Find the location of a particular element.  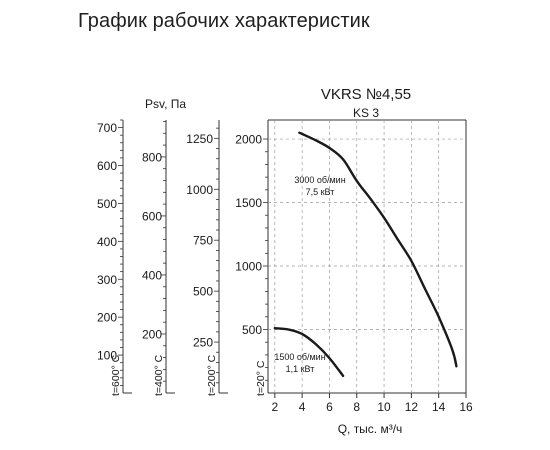

y-tick-label: 100 is located at coordinates (107, 356).